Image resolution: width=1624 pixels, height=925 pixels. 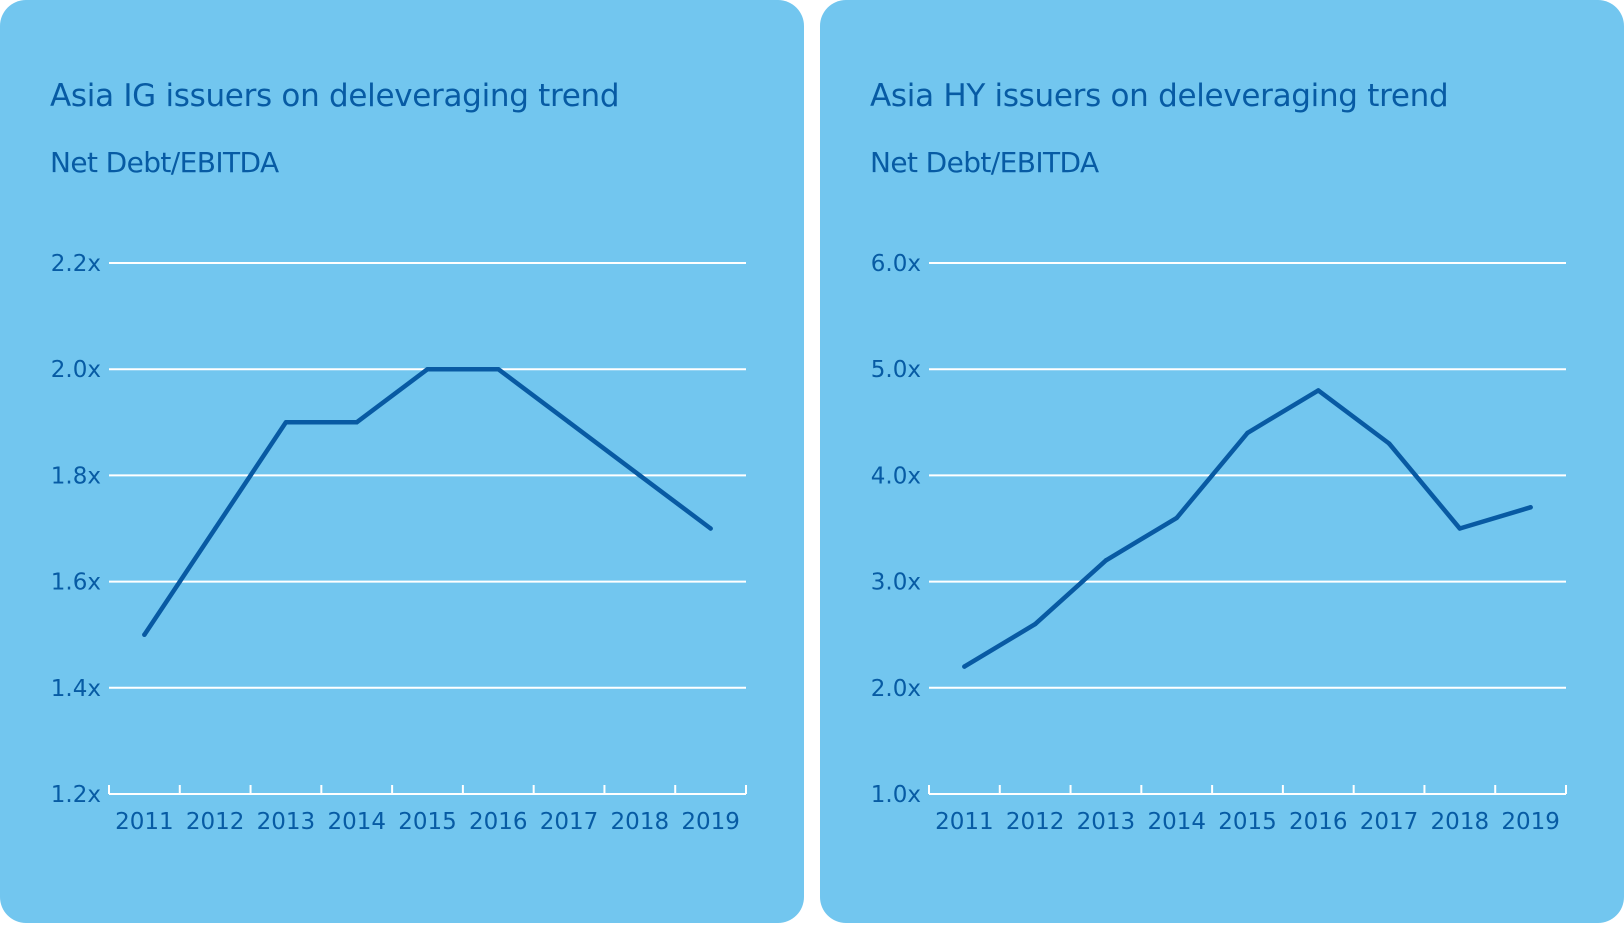 What do you see at coordinates (896, 370) in the screenshot?
I see `y-tick-label: 5.0x` at bounding box center [896, 370].